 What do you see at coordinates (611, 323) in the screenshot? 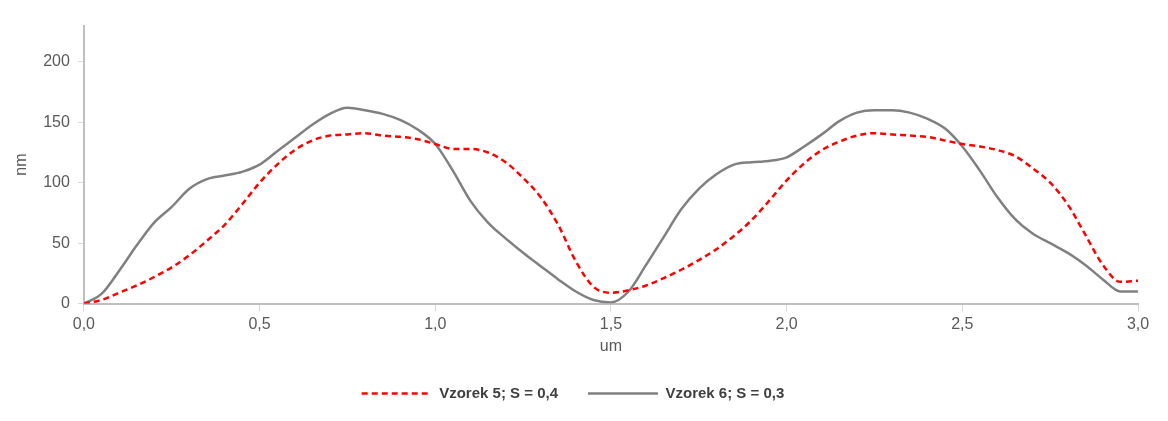
I see `x-tick-label: 1,5` at bounding box center [611, 323].